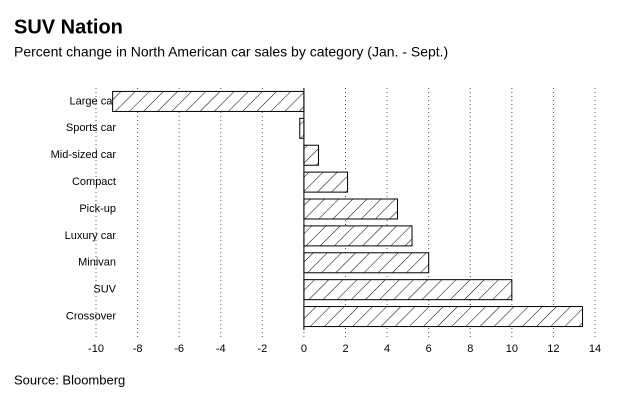 The height and width of the screenshot is (400, 630). What do you see at coordinates (97, 263) in the screenshot?
I see `y-tick-label: Minivan` at bounding box center [97, 263].